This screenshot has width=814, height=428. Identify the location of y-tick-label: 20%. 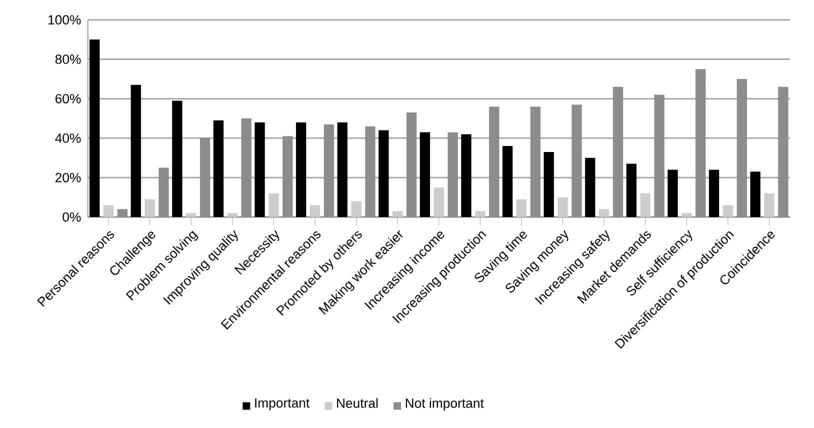
(68, 177).